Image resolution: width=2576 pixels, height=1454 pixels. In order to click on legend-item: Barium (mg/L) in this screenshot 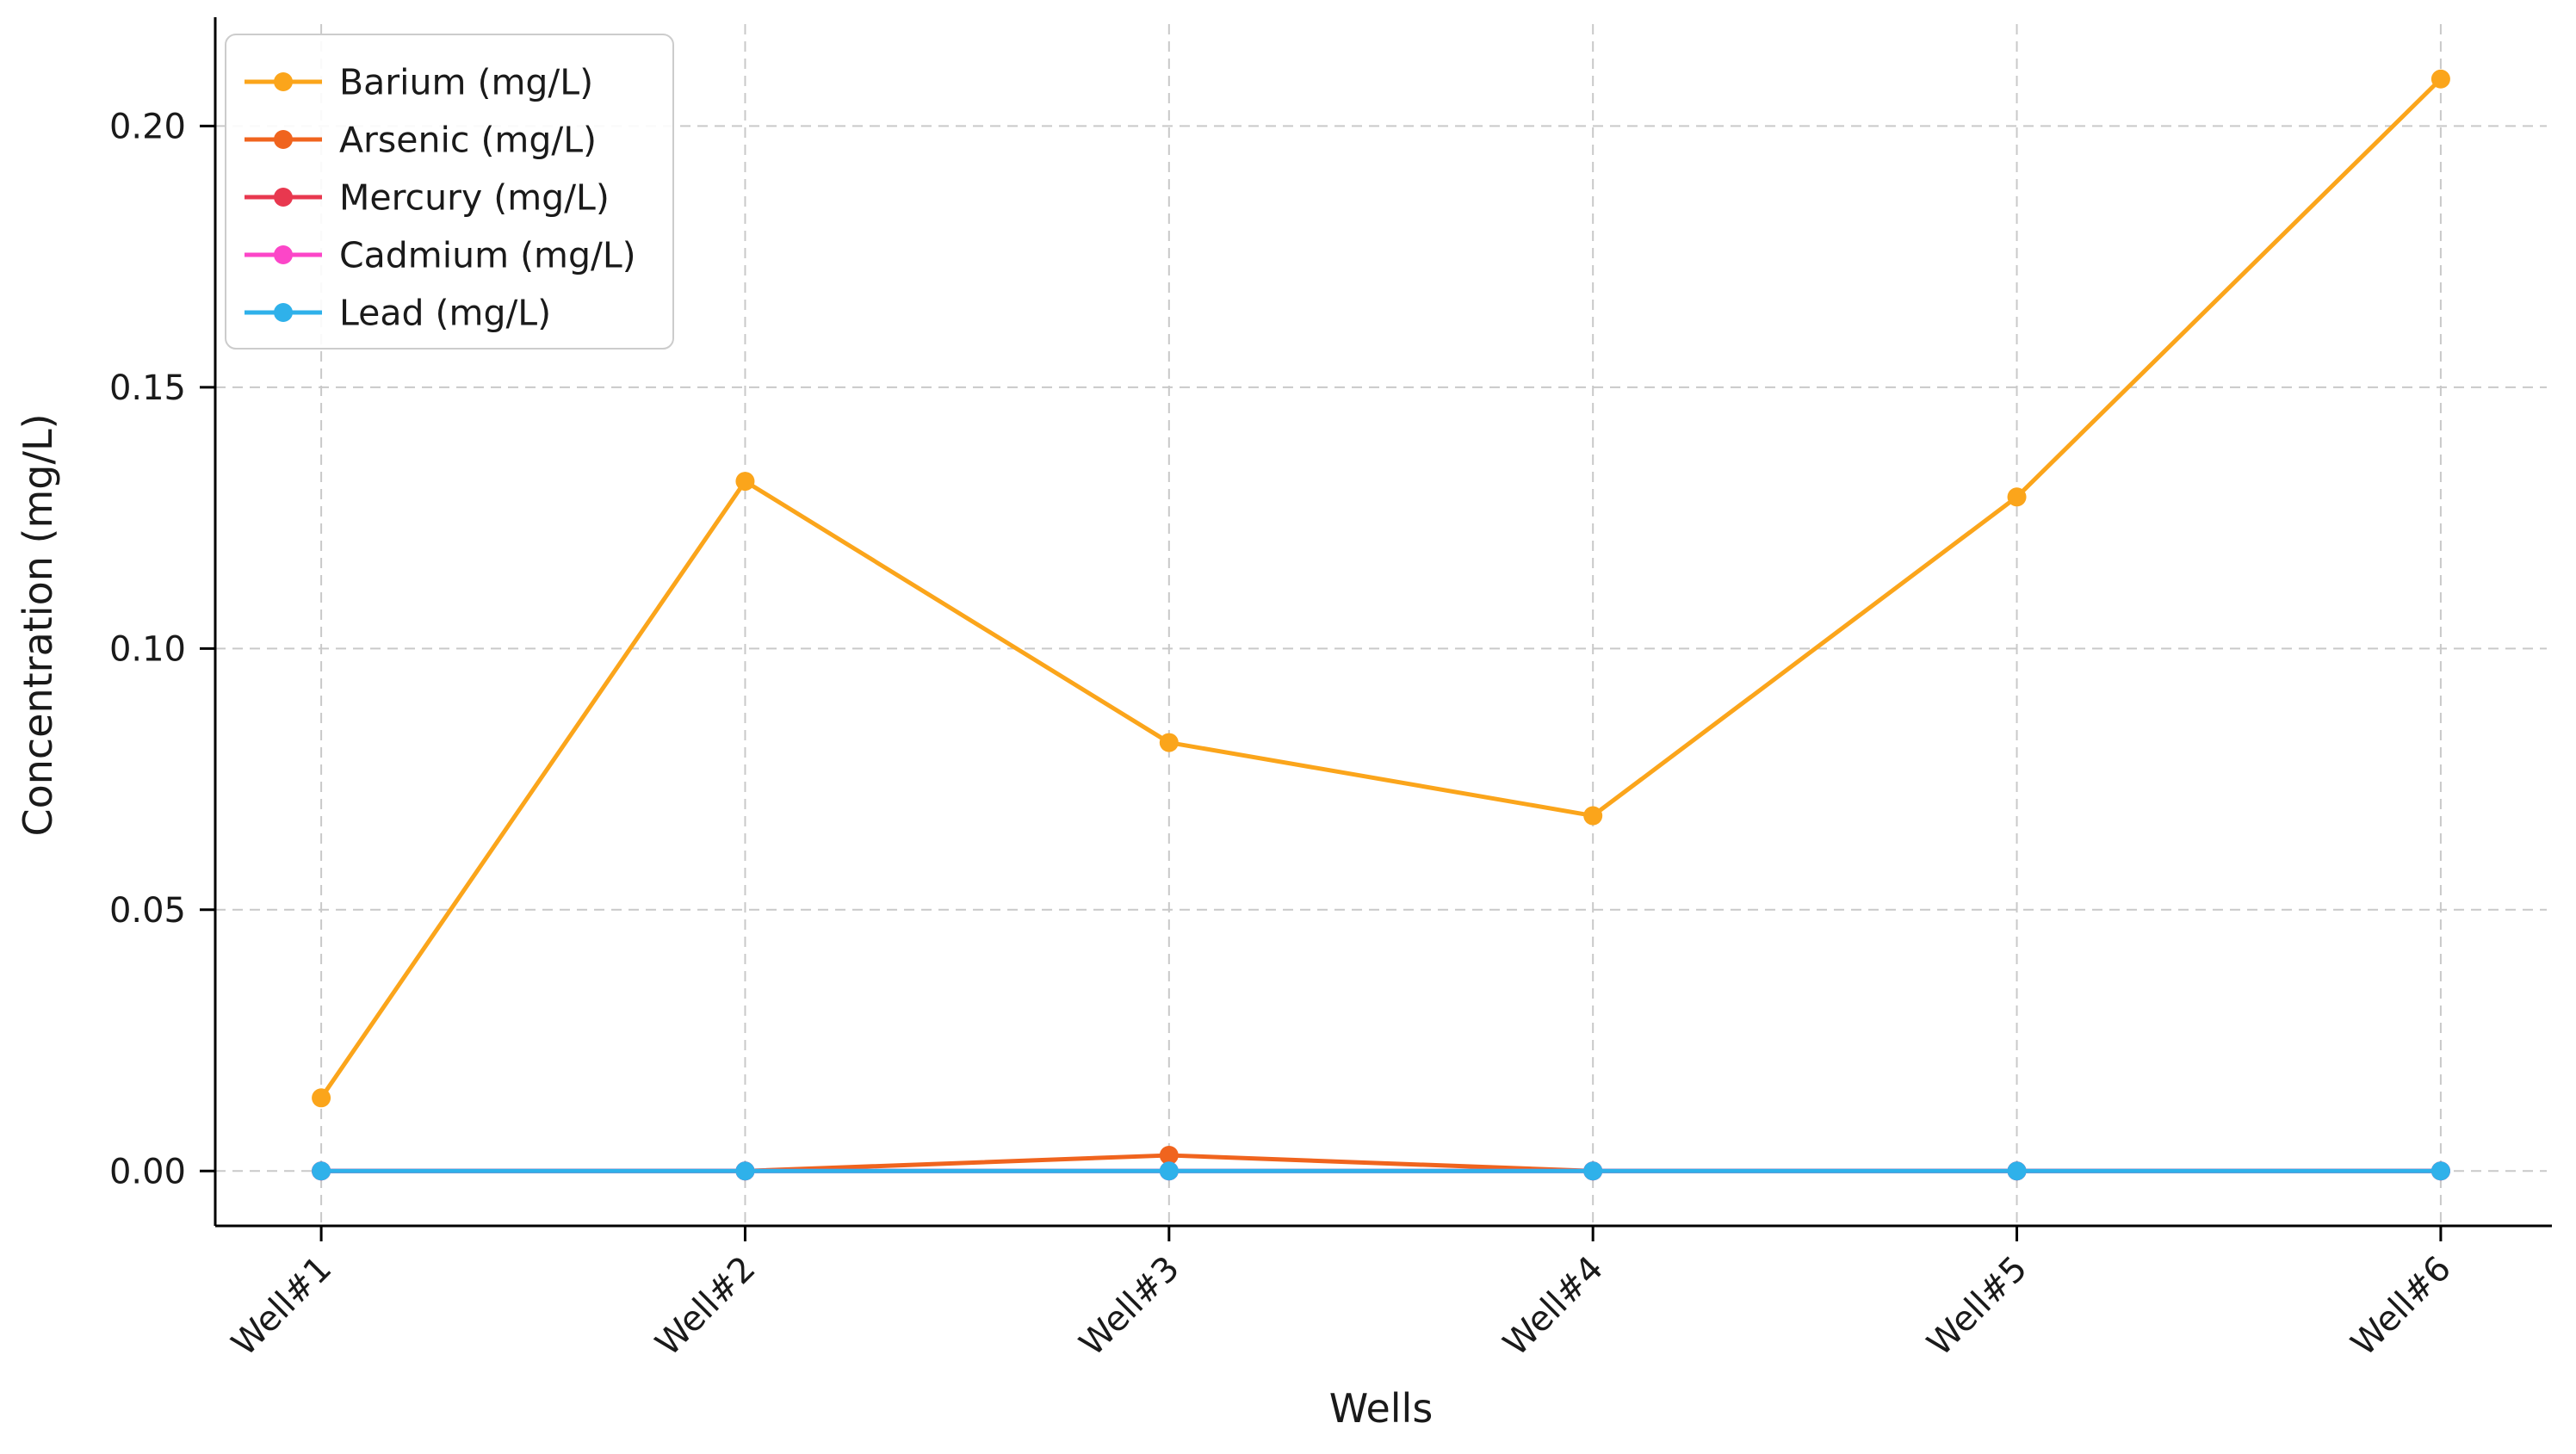, I will do `click(419, 81)`.